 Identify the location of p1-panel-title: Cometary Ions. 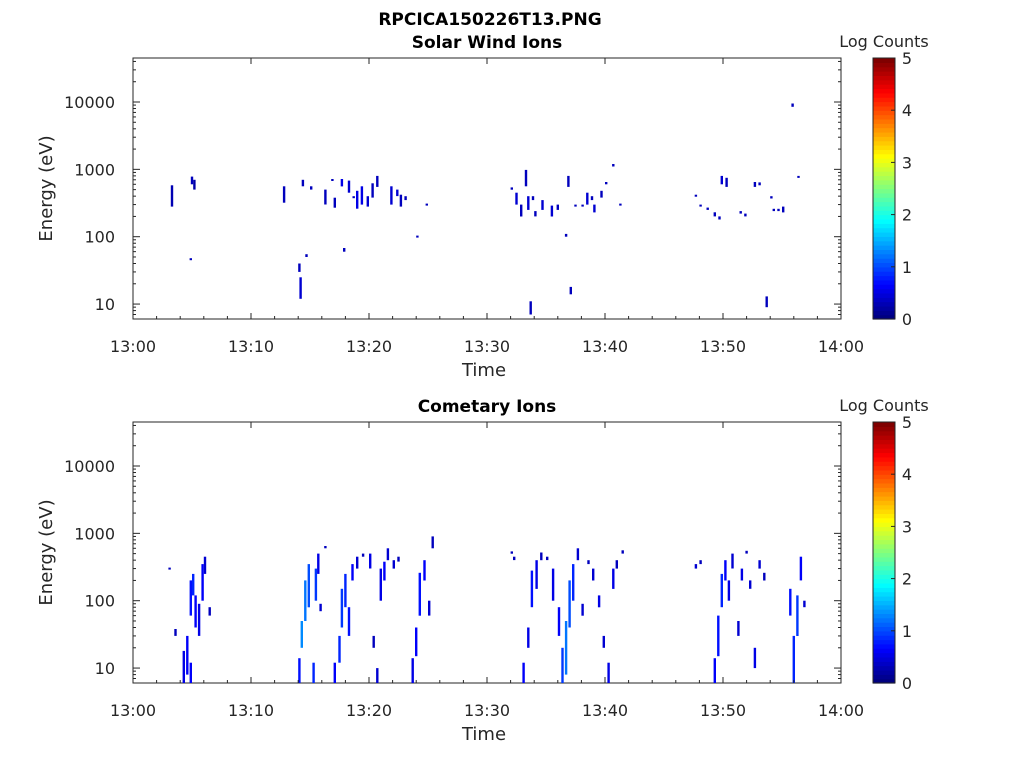
(487, 407).